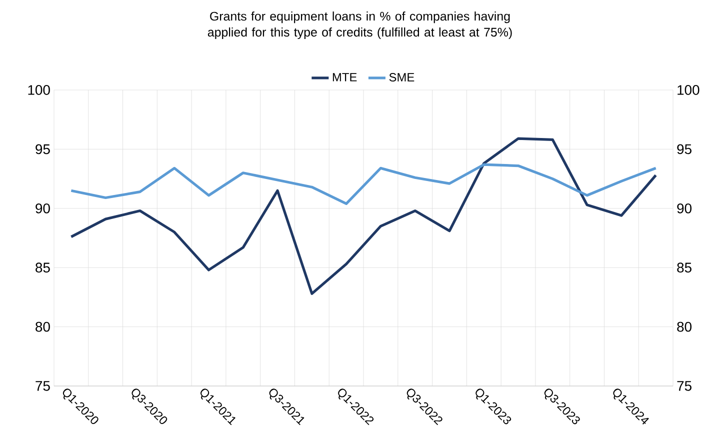 Image resolution: width=717 pixels, height=448 pixels. What do you see at coordinates (684, 208) in the screenshot?
I see `y2-tick-label: 90` at bounding box center [684, 208].